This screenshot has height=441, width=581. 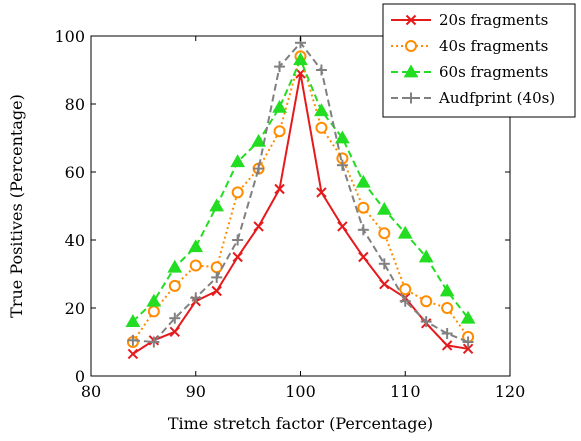 I want to click on x-tick-label: 120, so click(x=510, y=391).